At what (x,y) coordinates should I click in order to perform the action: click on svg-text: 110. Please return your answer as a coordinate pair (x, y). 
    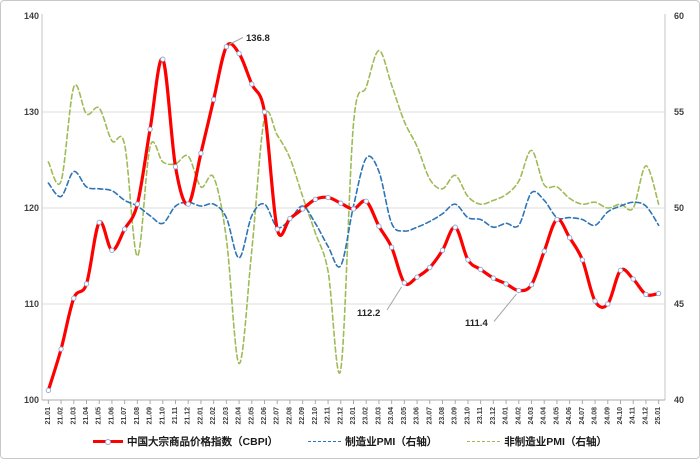
    Looking at the image, I should click on (31, 304).